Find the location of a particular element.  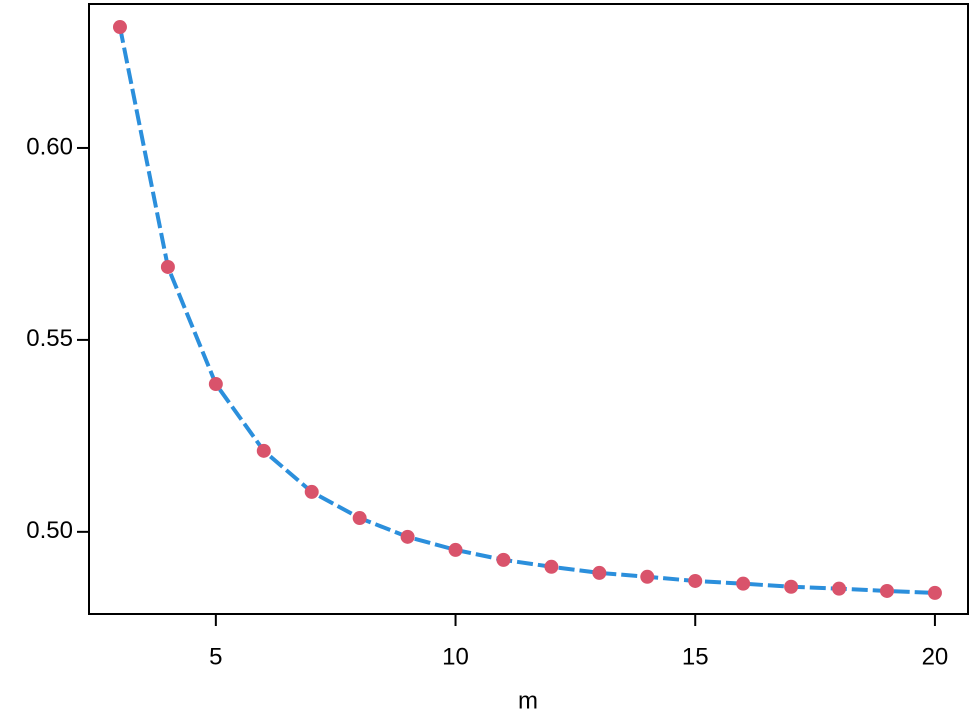

x-tick-label: 20 is located at coordinates (935, 656).